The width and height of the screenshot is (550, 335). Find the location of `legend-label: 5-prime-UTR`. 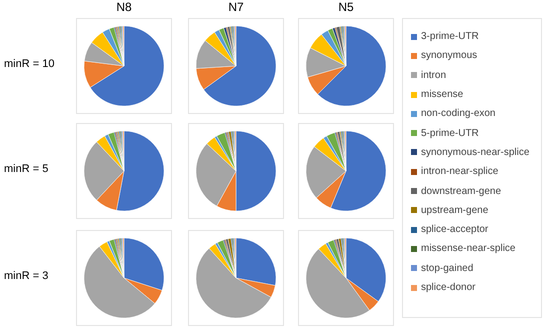

legend-label: 5-prime-UTR is located at coordinates (450, 133).